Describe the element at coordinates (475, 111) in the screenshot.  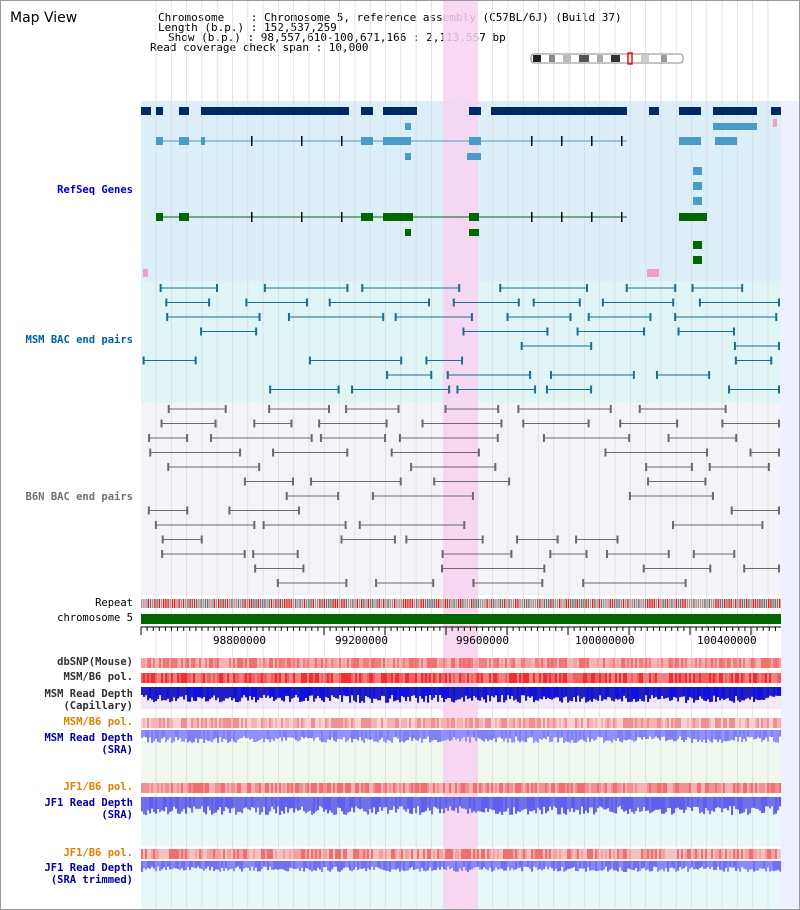
I see `gene-exon` at that location.